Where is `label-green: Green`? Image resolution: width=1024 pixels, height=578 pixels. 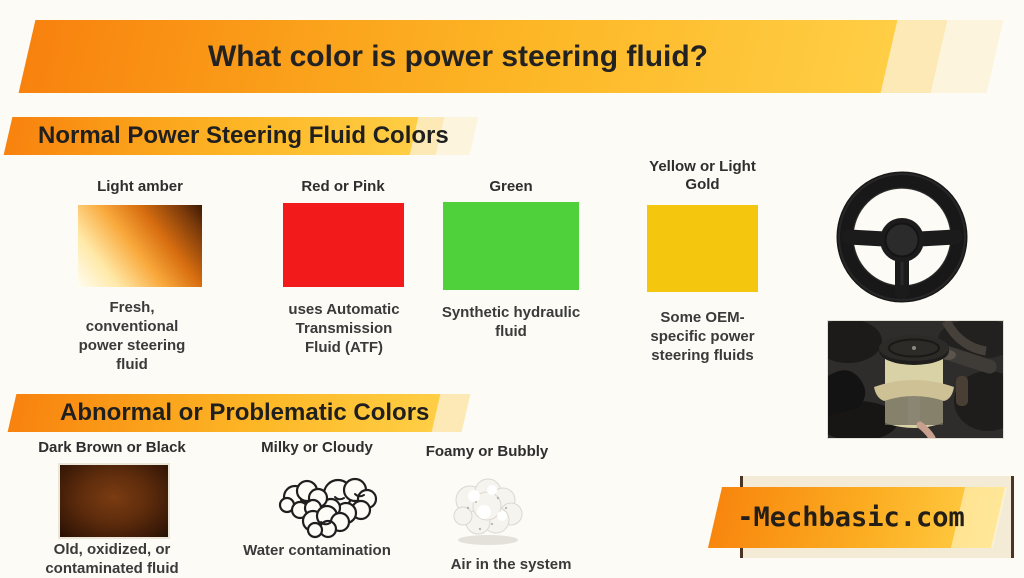
label-green: Green is located at coordinates (511, 186).